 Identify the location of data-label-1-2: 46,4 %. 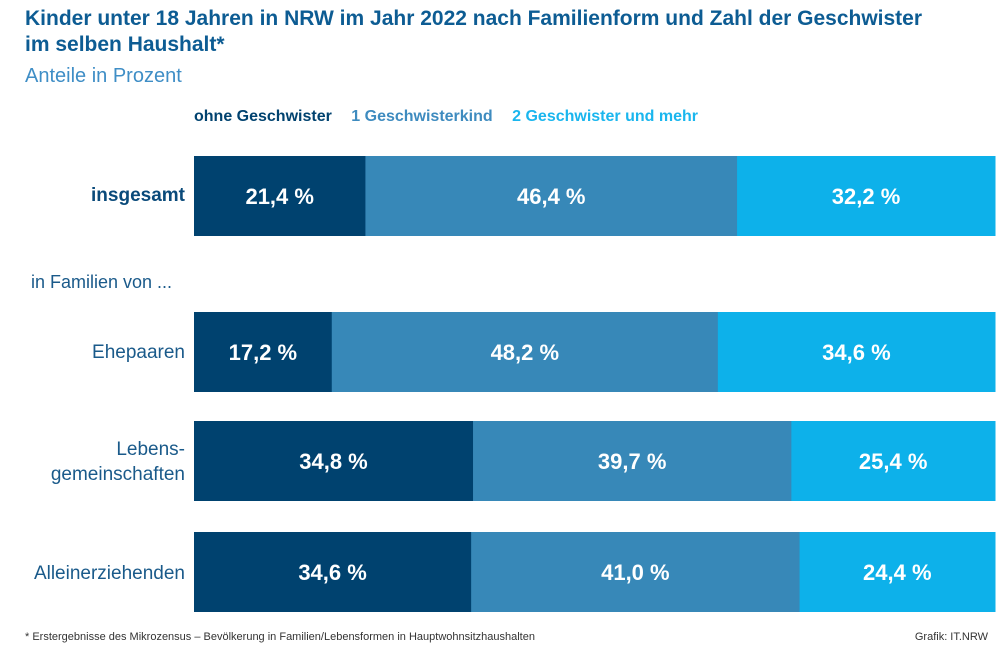
(551, 196).